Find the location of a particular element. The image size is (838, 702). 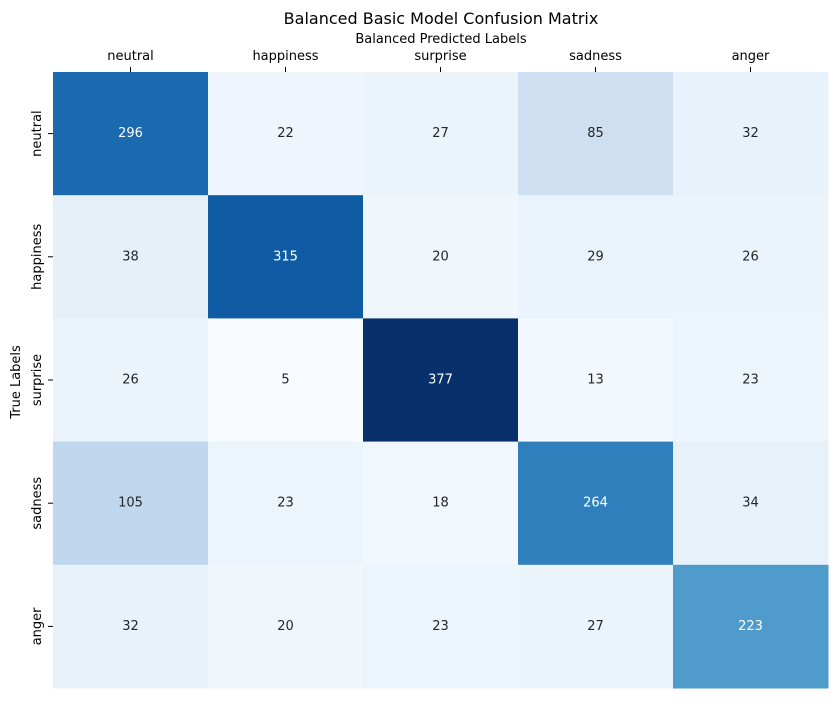

x-tick-label-sadness: sadness is located at coordinates (595, 56).